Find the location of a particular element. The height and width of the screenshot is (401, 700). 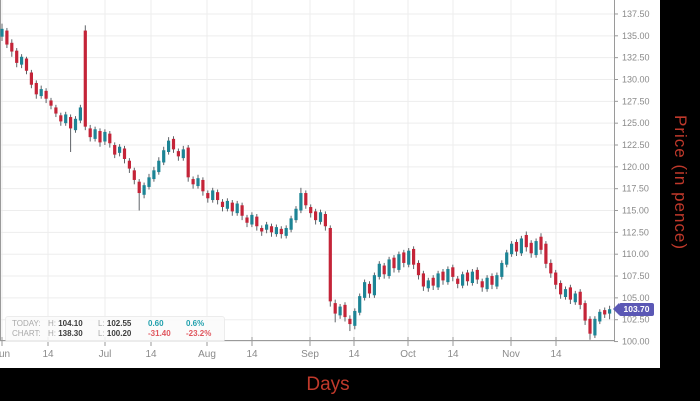

legend-low-value: L: 100.20 is located at coordinates (115, 333).